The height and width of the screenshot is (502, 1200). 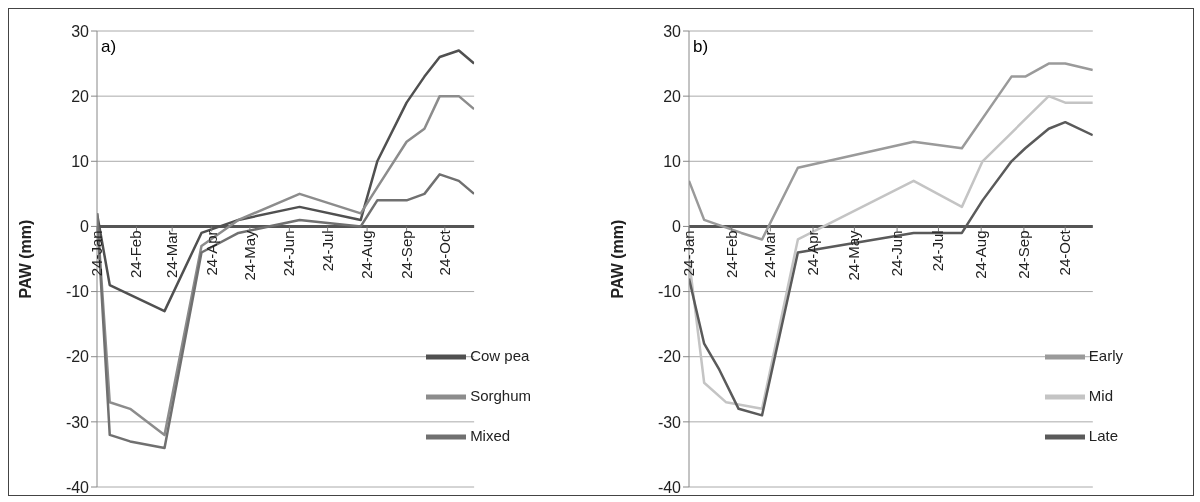 I want to click on legend-label: Mid, so click(x=1100, y=395).